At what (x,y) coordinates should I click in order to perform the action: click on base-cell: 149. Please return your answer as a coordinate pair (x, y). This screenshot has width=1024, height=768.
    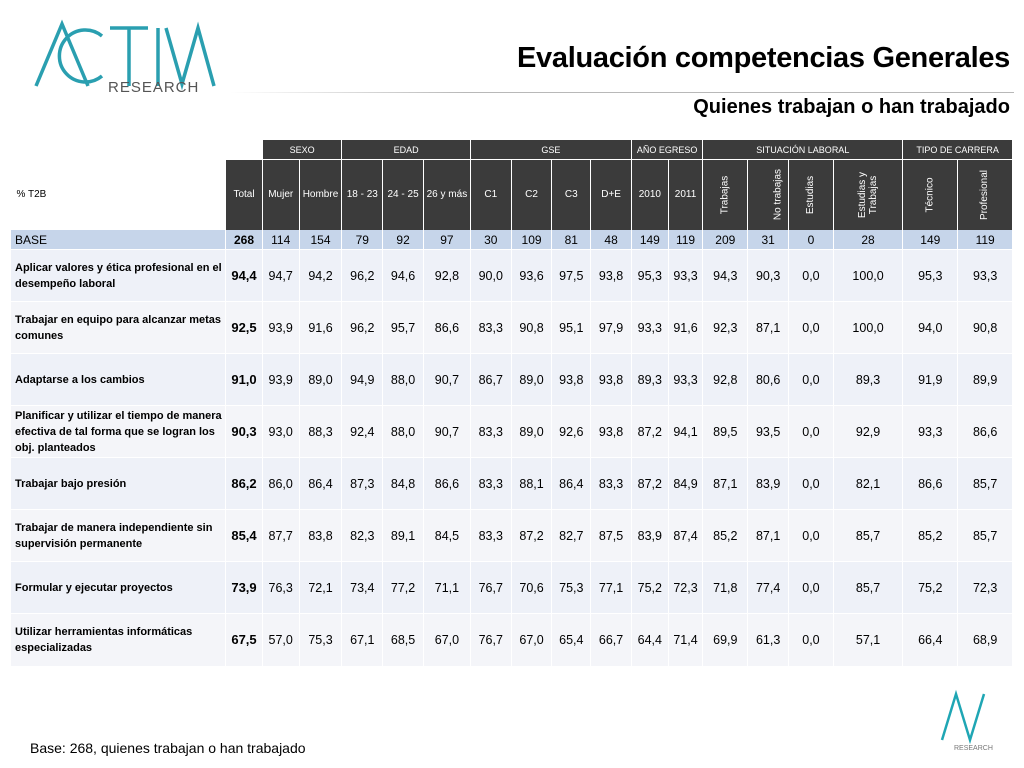
    Looking at the image, I should click on (930, 240).